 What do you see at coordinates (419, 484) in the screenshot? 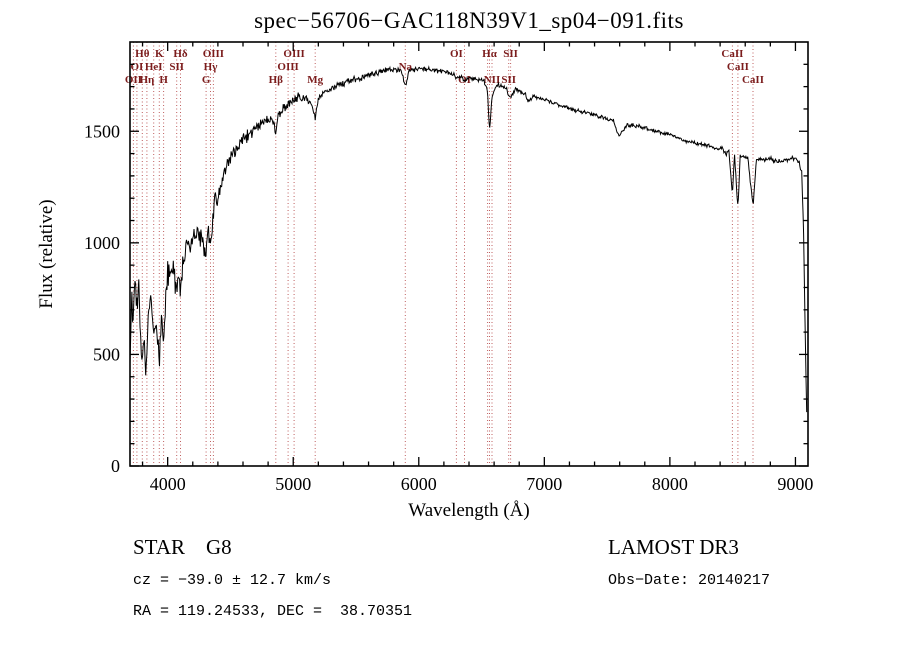
I see `svg-text: 6000` at bounding box center [419, 484].